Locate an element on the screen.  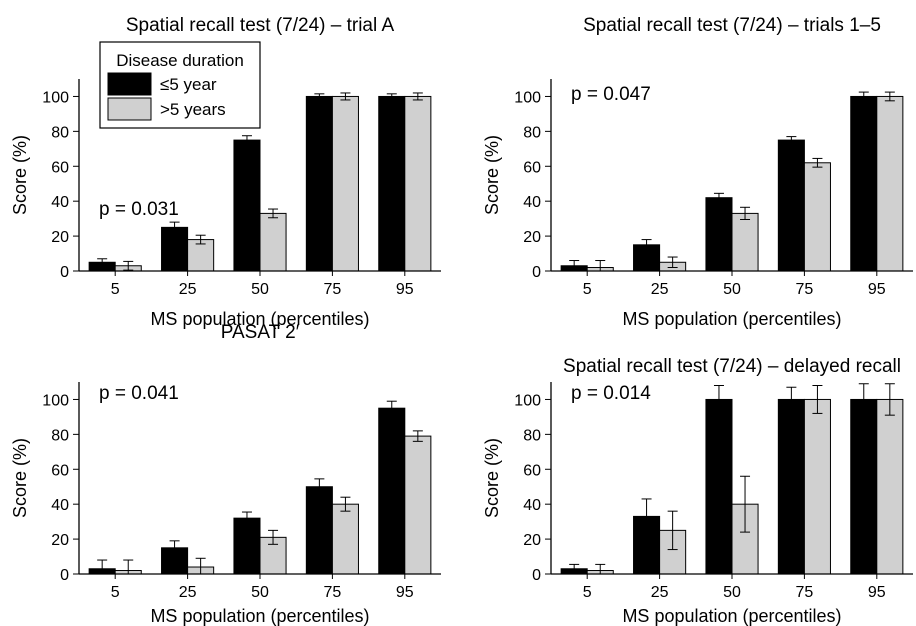
legend-label-1: ≤5 year is located at coordinates (188, 84).